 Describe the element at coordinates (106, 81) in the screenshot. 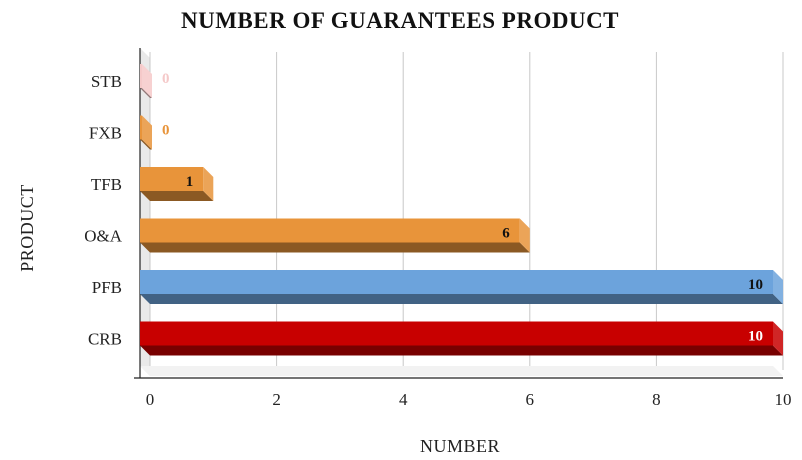

I see `y-tick-label: STB` at that location.